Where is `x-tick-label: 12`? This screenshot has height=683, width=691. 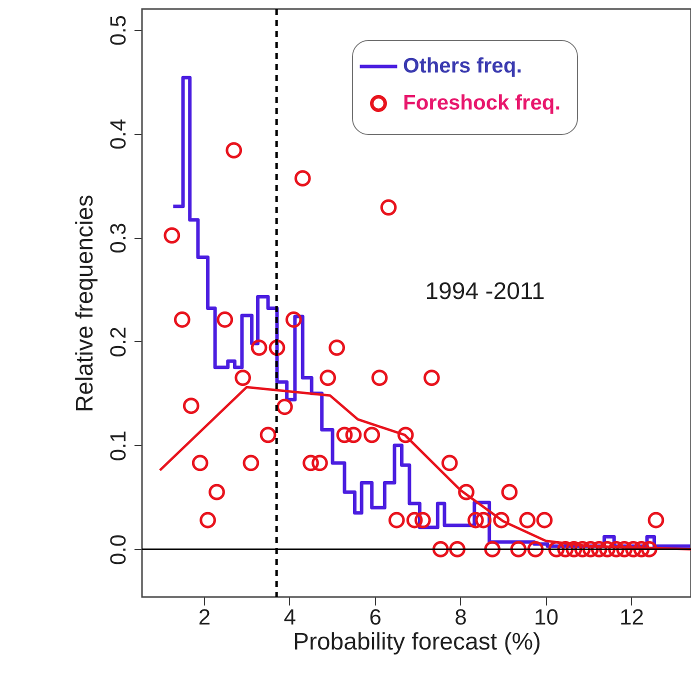 x-tick-label: 12 is located at coordinates (631, 617).